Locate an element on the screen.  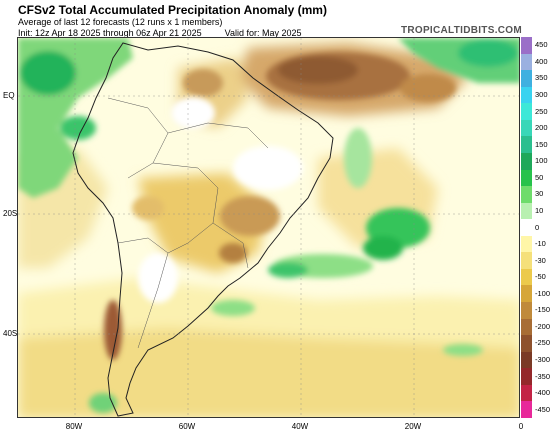
lon-label-80w: 80W is located at coordinates (74, 426).